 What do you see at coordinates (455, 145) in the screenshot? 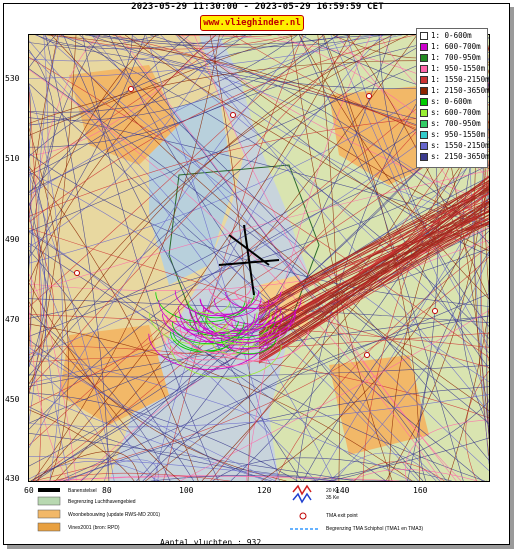
I see `legend-item: s: 1550-2150m` at bounding box center [455, 145].